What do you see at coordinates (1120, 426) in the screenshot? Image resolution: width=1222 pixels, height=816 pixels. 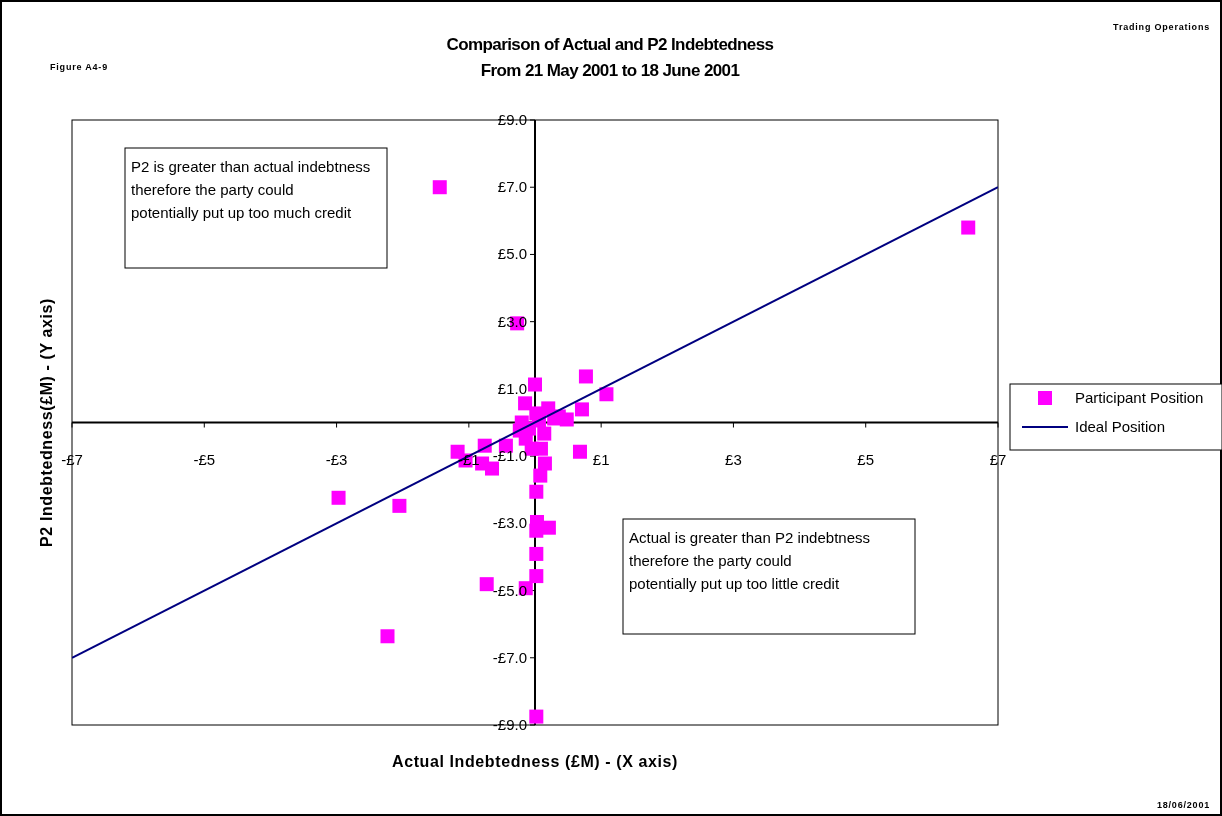 I see `legend-label: Ideal Position` at bounding box center [1120, 426].